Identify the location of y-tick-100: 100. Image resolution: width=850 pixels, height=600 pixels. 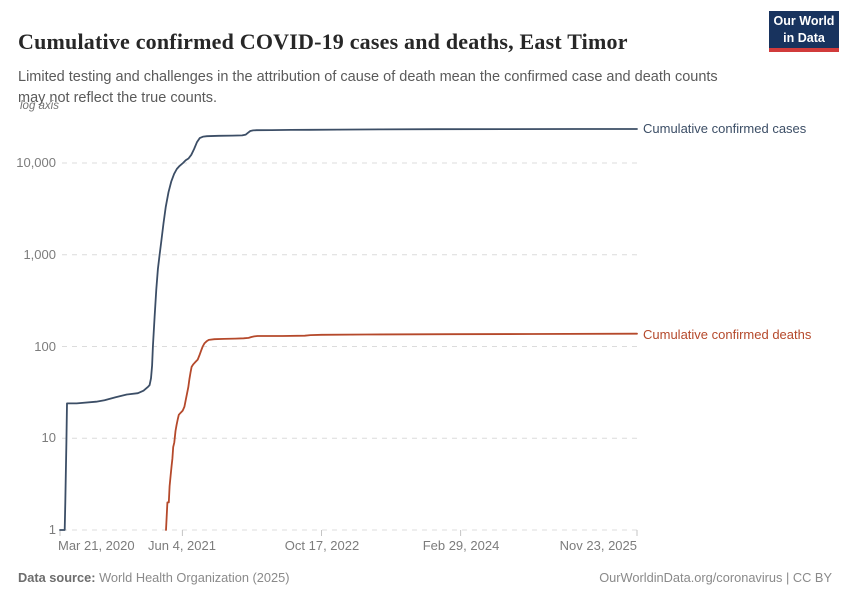
(45, 346).